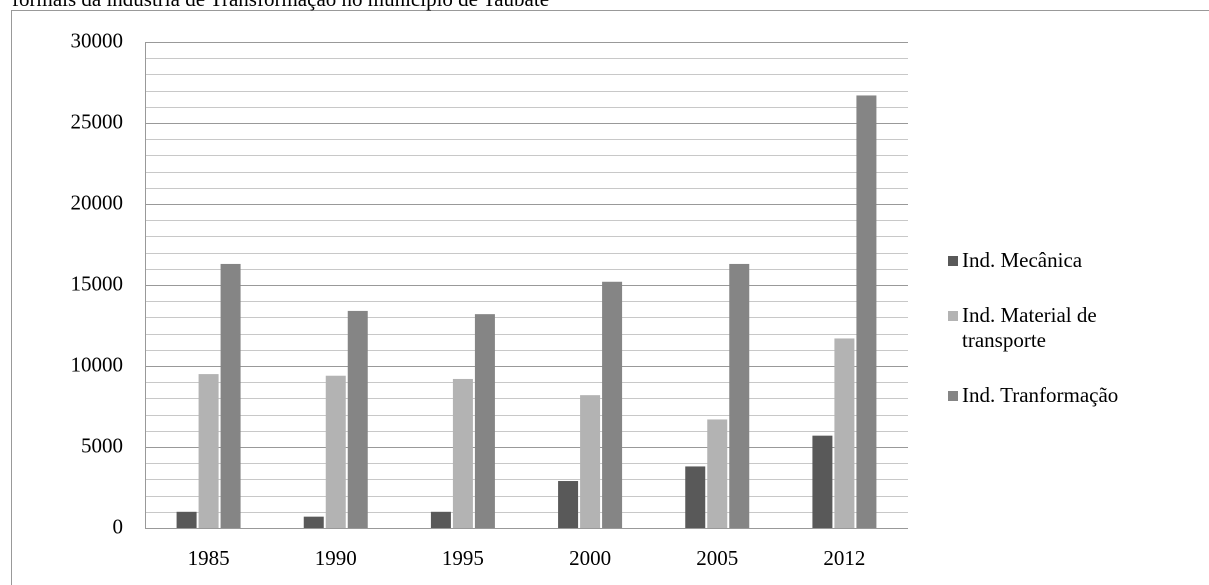 The height and width of the screenshot is (585, 1209). I want to click on x-tick-label: 2005, so click(717, 558).